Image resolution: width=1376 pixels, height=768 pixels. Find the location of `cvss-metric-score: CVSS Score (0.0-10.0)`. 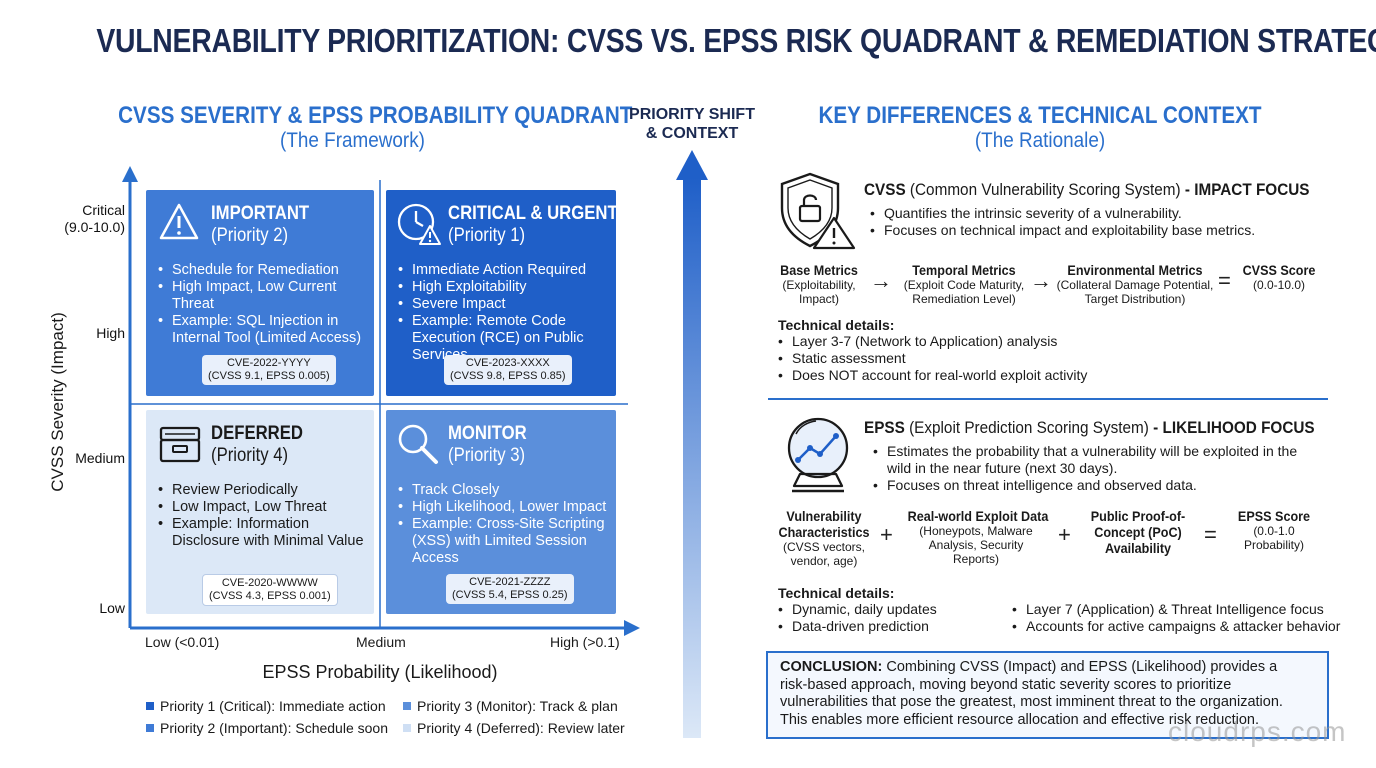

cvss-metric-score: CVSS Score (0.0-10.0) is located at coordinates (1279, 277).